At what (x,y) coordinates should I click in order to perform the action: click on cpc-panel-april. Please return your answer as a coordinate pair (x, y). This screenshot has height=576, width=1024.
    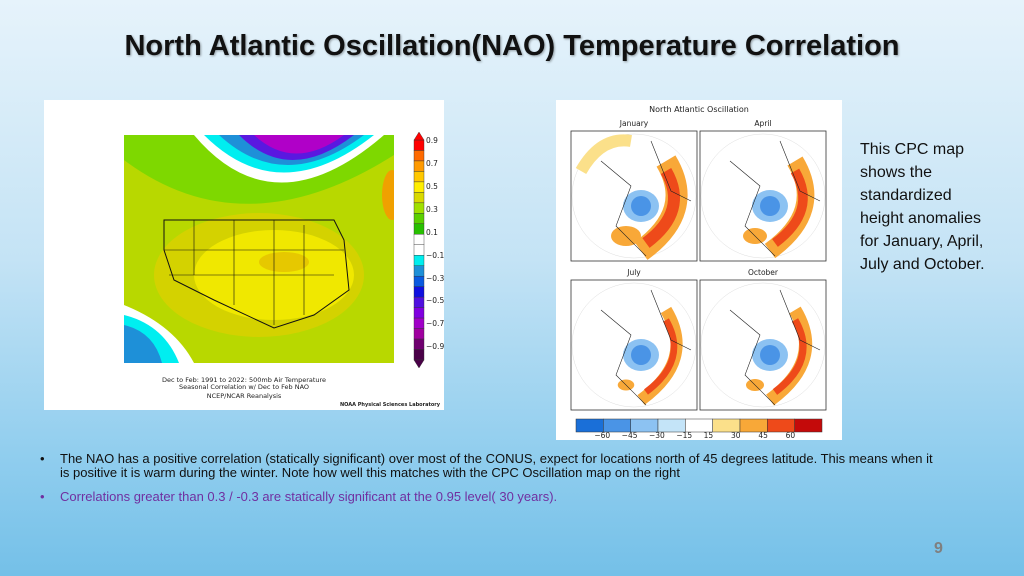
    Looking at the image, I should click on (763, 196).